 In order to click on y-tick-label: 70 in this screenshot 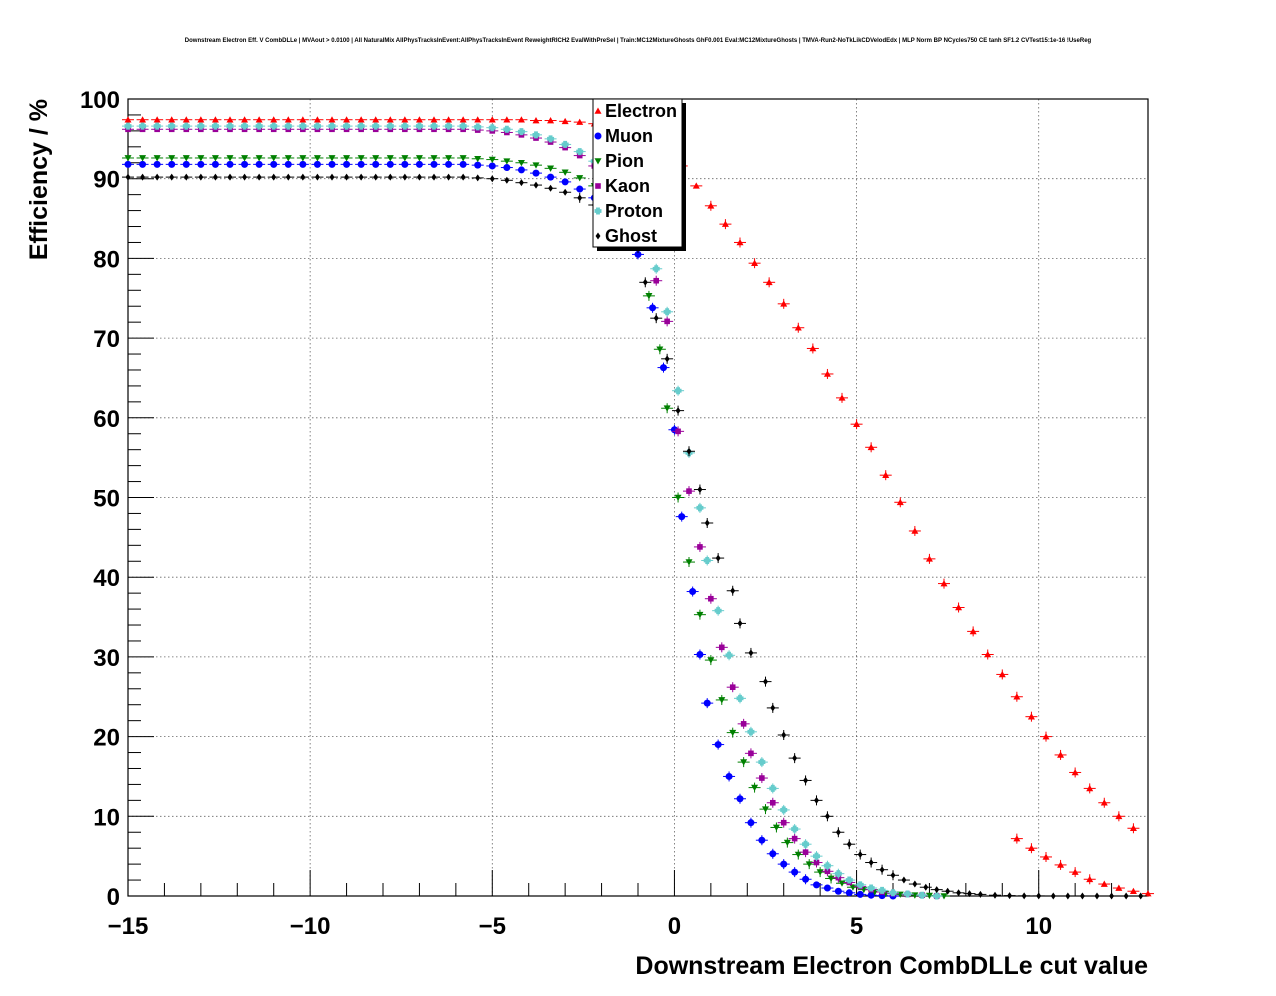, I will do `click(106, 339)`.